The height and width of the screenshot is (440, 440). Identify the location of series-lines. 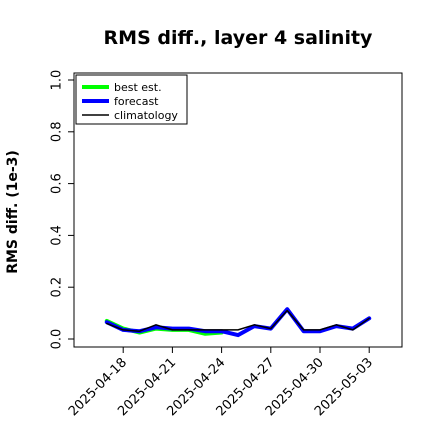
(238, 322).